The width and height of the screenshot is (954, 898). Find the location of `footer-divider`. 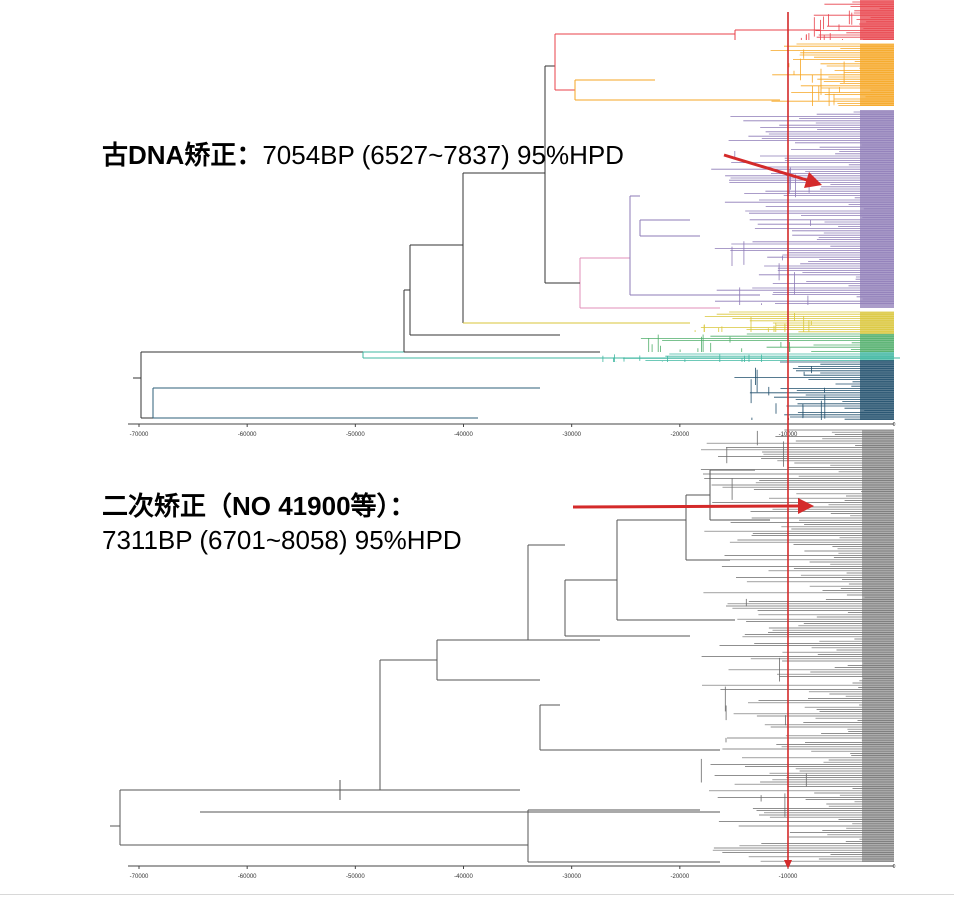

footer-divider is located at coordinates (477, 894).